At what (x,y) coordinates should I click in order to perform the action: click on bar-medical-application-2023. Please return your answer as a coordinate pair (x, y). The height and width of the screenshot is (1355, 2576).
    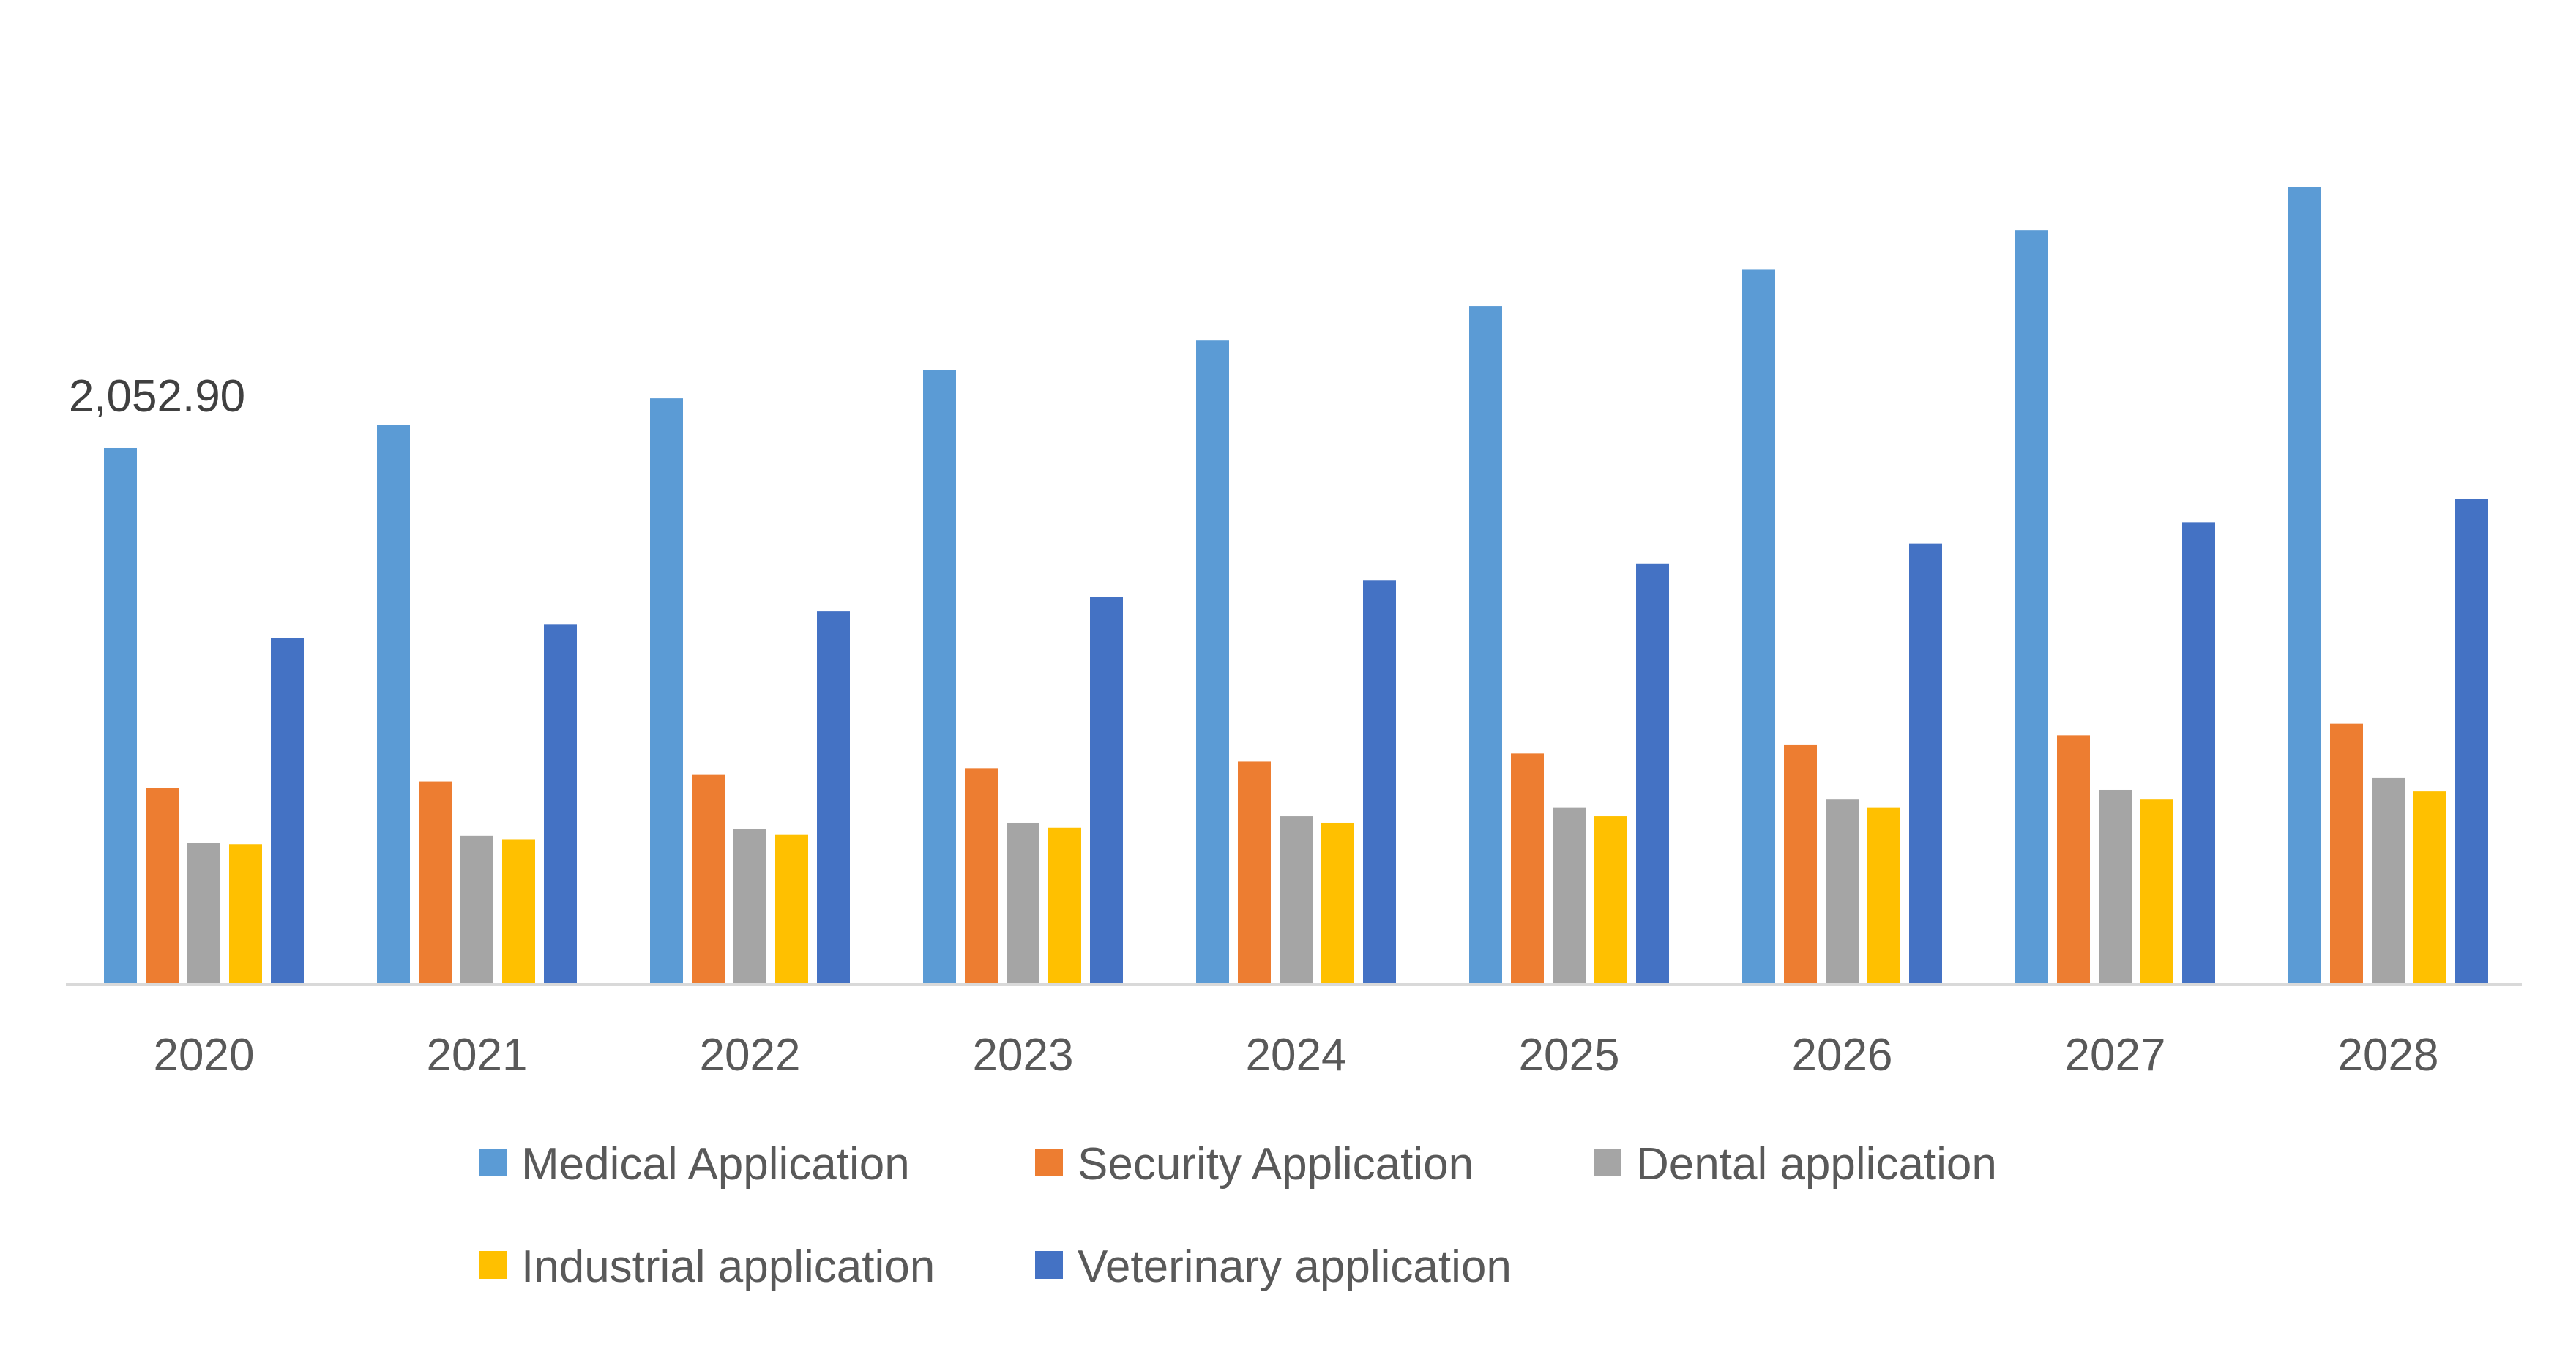
    Looking at the image, I should click on (939, 677).